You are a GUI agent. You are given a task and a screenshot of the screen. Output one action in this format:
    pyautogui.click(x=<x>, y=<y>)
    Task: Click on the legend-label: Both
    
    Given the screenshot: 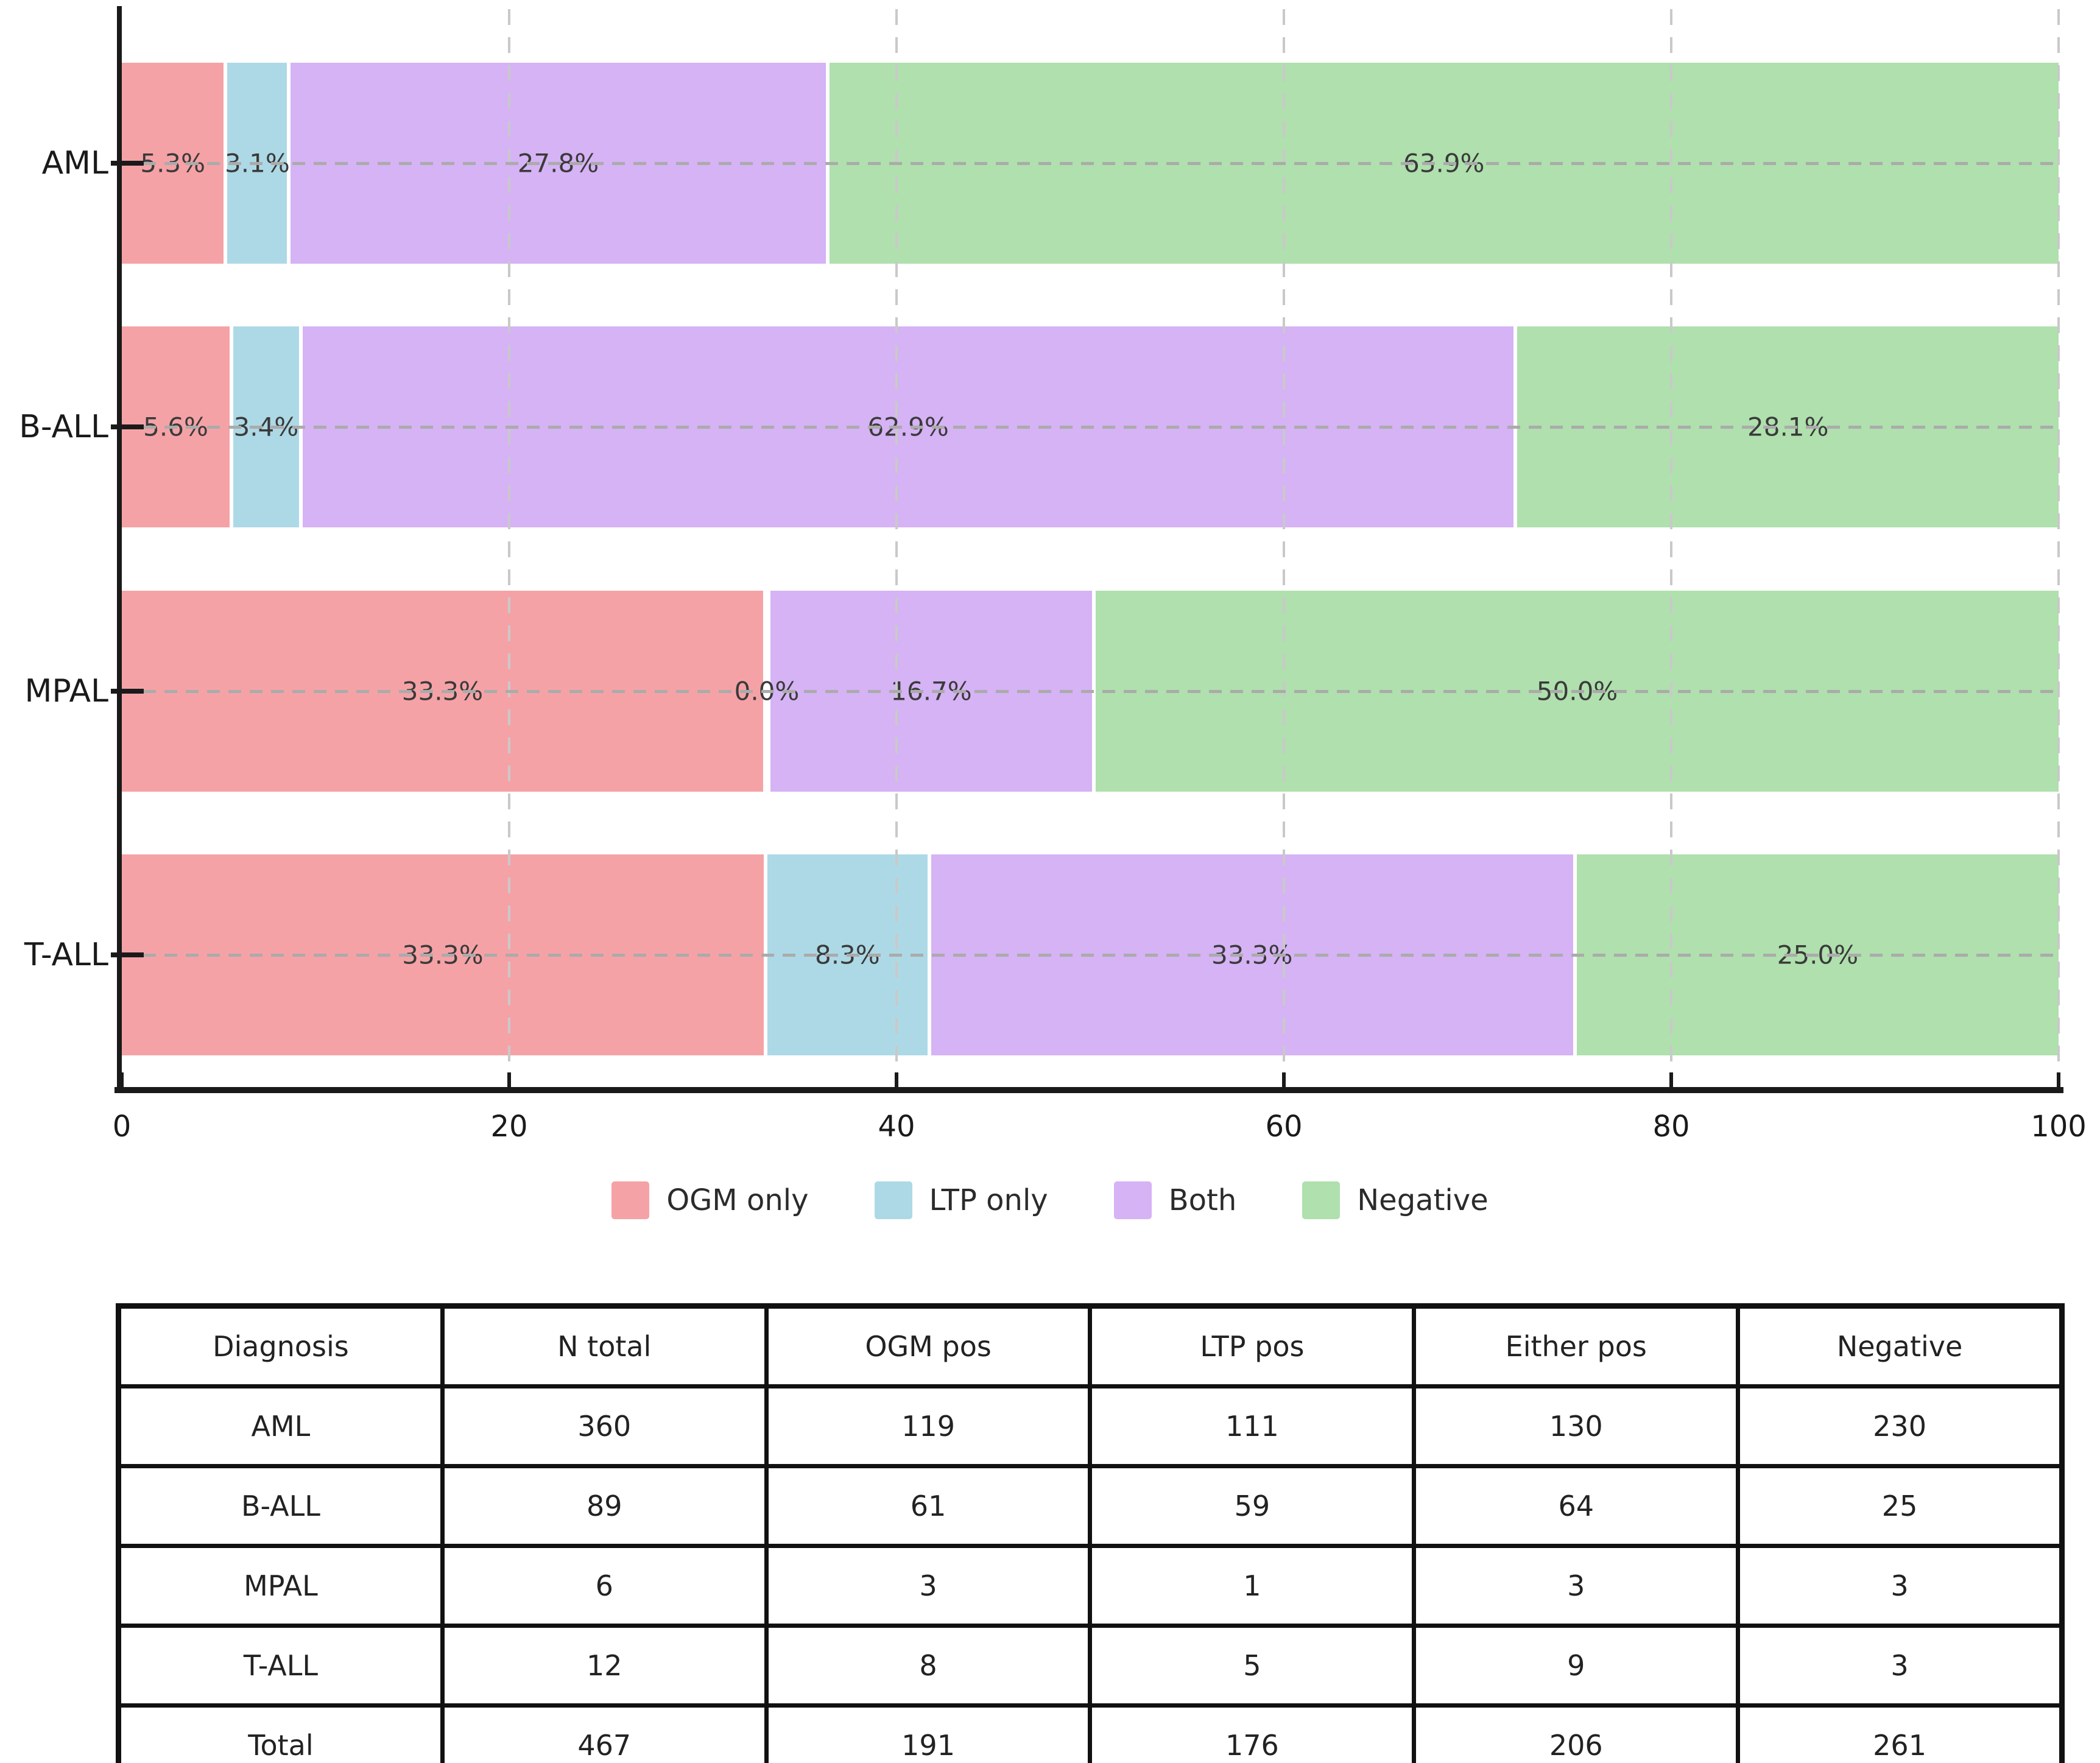 What is the action you would take?
    pyautogui.click(x=1202, y=1200)
    